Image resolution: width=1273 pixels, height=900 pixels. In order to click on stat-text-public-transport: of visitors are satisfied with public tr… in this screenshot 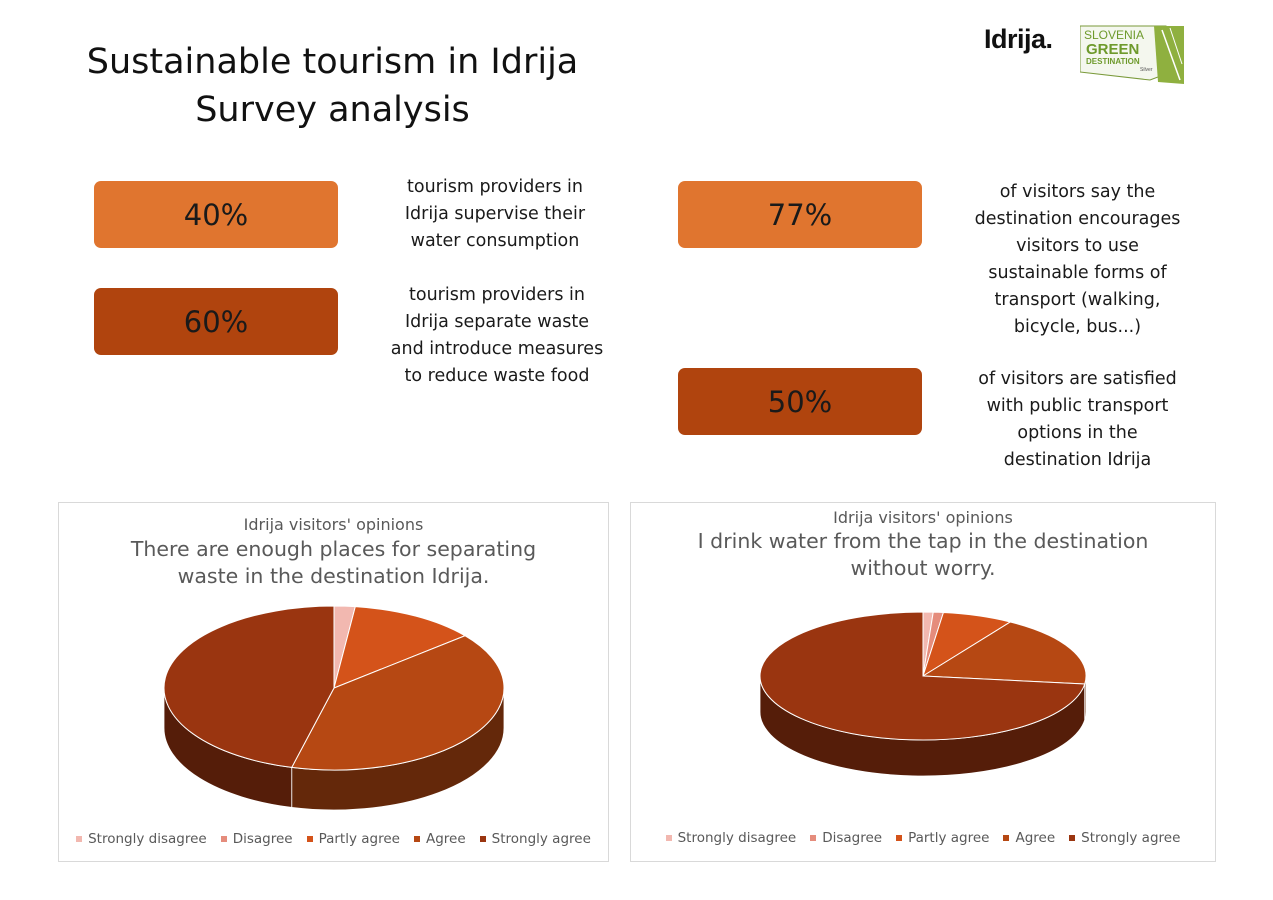, I will do `click(1077, 420)`.